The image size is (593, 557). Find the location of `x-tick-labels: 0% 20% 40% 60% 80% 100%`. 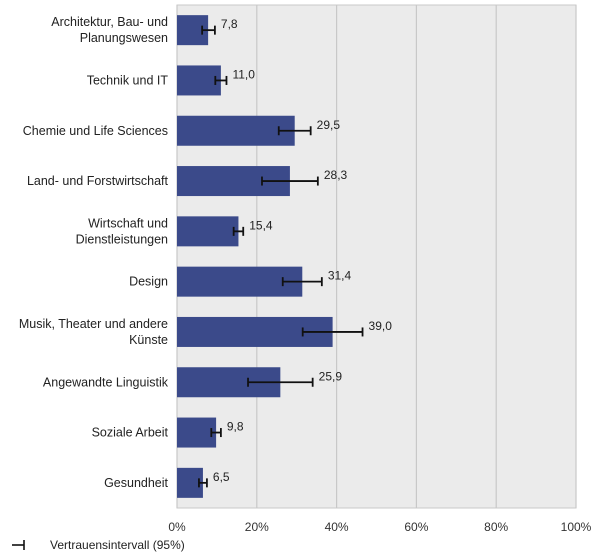

x-tick-labels: 0% 20% 40% 60% 80% 100% is located at coordinates (379, 527).